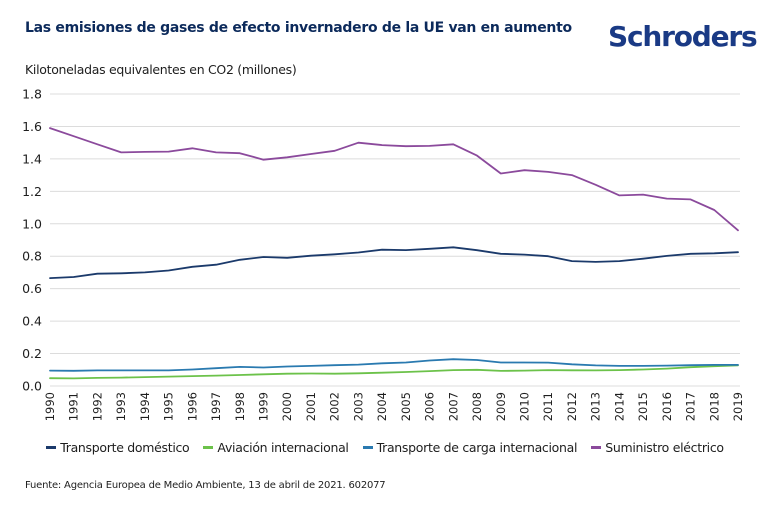 This screenshot has height=514, width=770. Describe the element at coordinates (192, 406) in the screenshot. I see `x-tick-label: 1996` at that location.